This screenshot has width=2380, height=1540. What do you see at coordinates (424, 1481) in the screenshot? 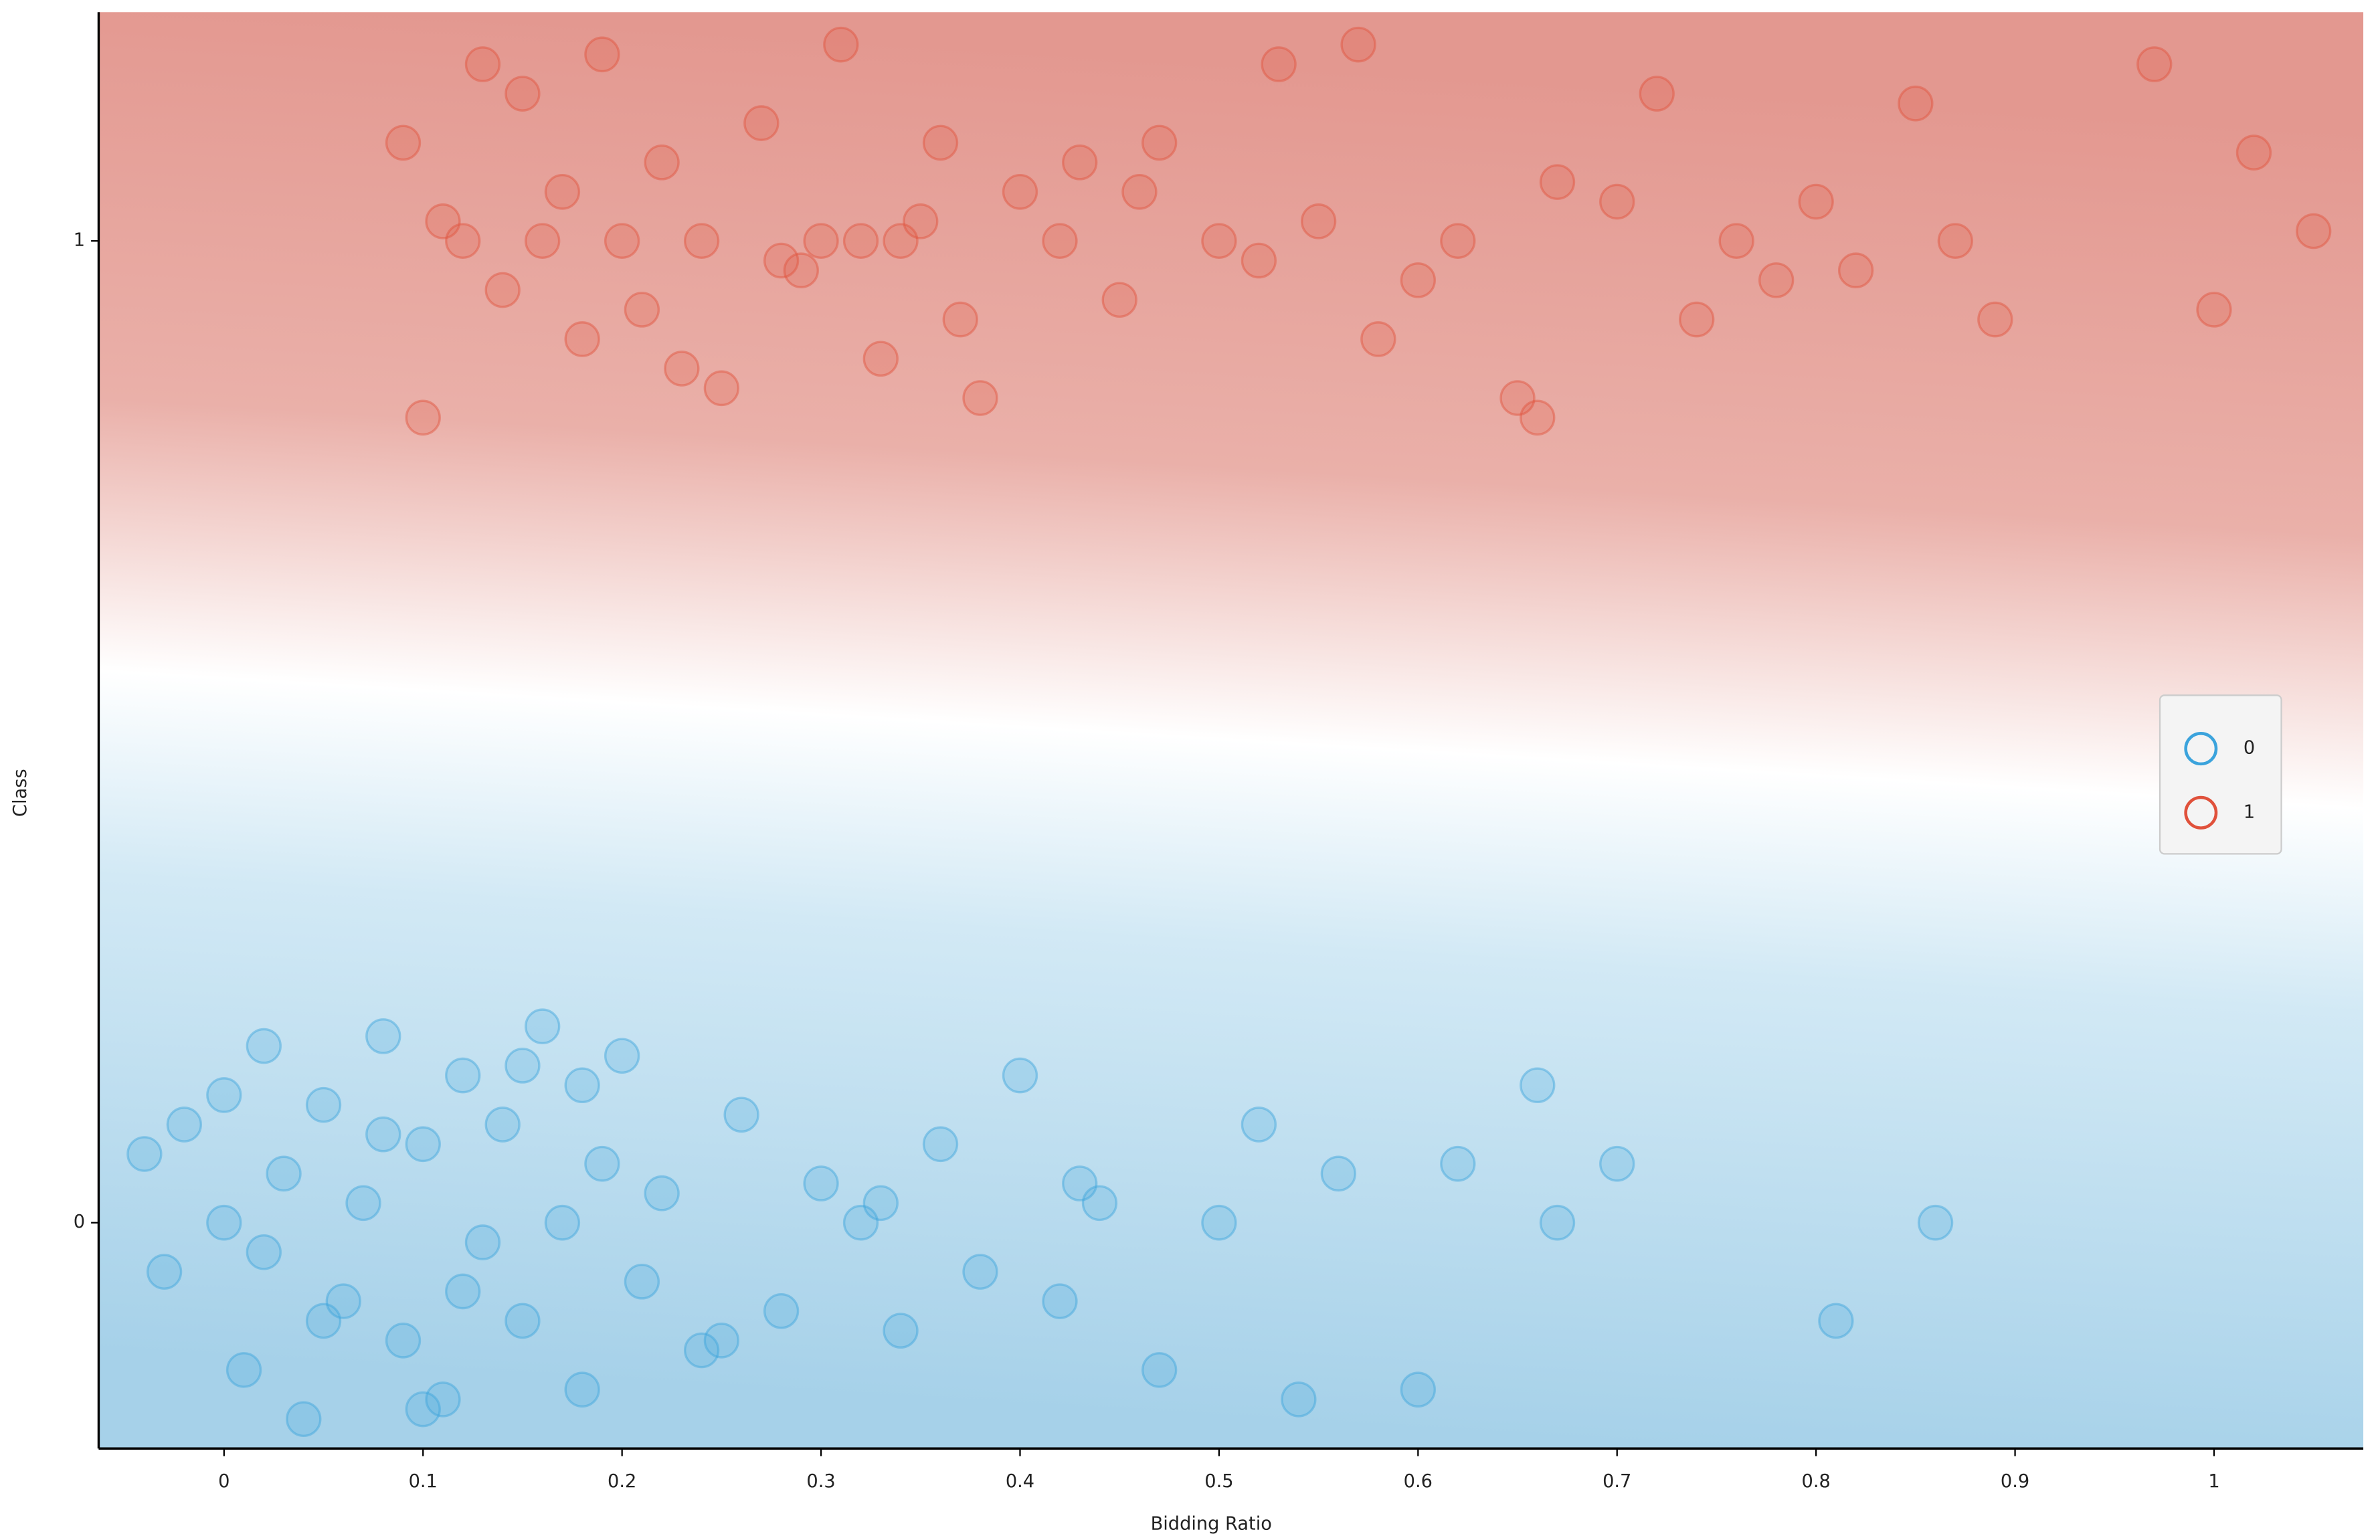
I see `x-tick-label: 0.1` at bounding box center [424, 1481].